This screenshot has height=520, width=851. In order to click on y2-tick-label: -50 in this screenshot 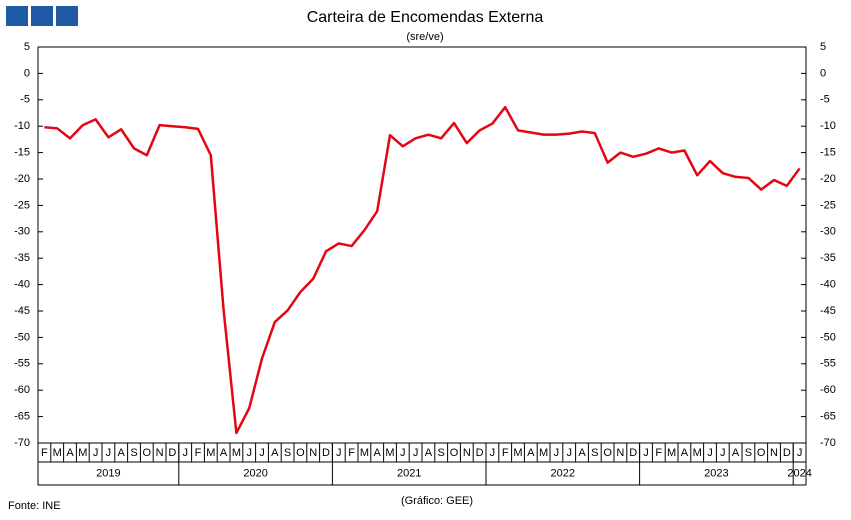, I will do `click(828, 337)`.